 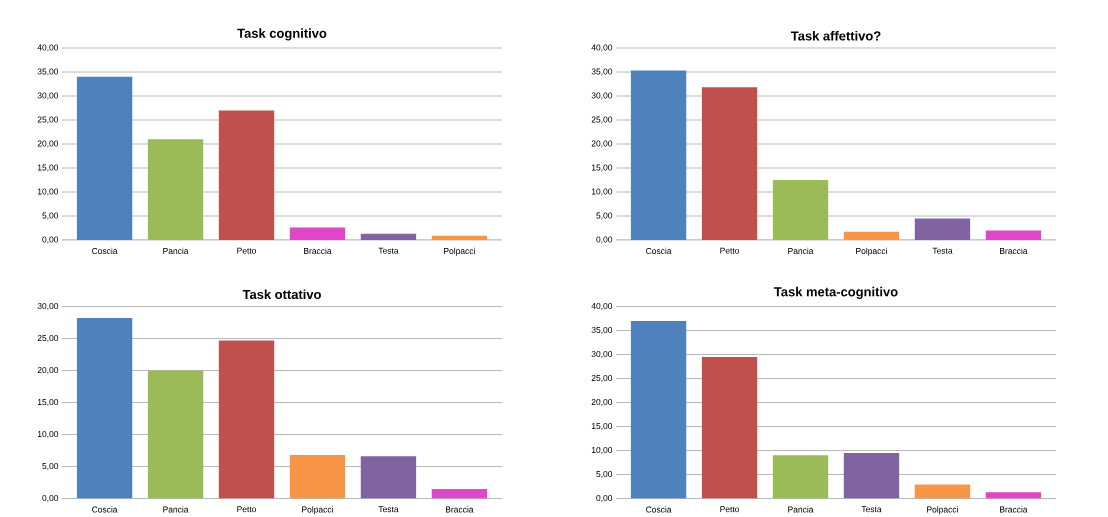 I want to click on chart-title: Task cognitivo, so click(x=282, y=34).